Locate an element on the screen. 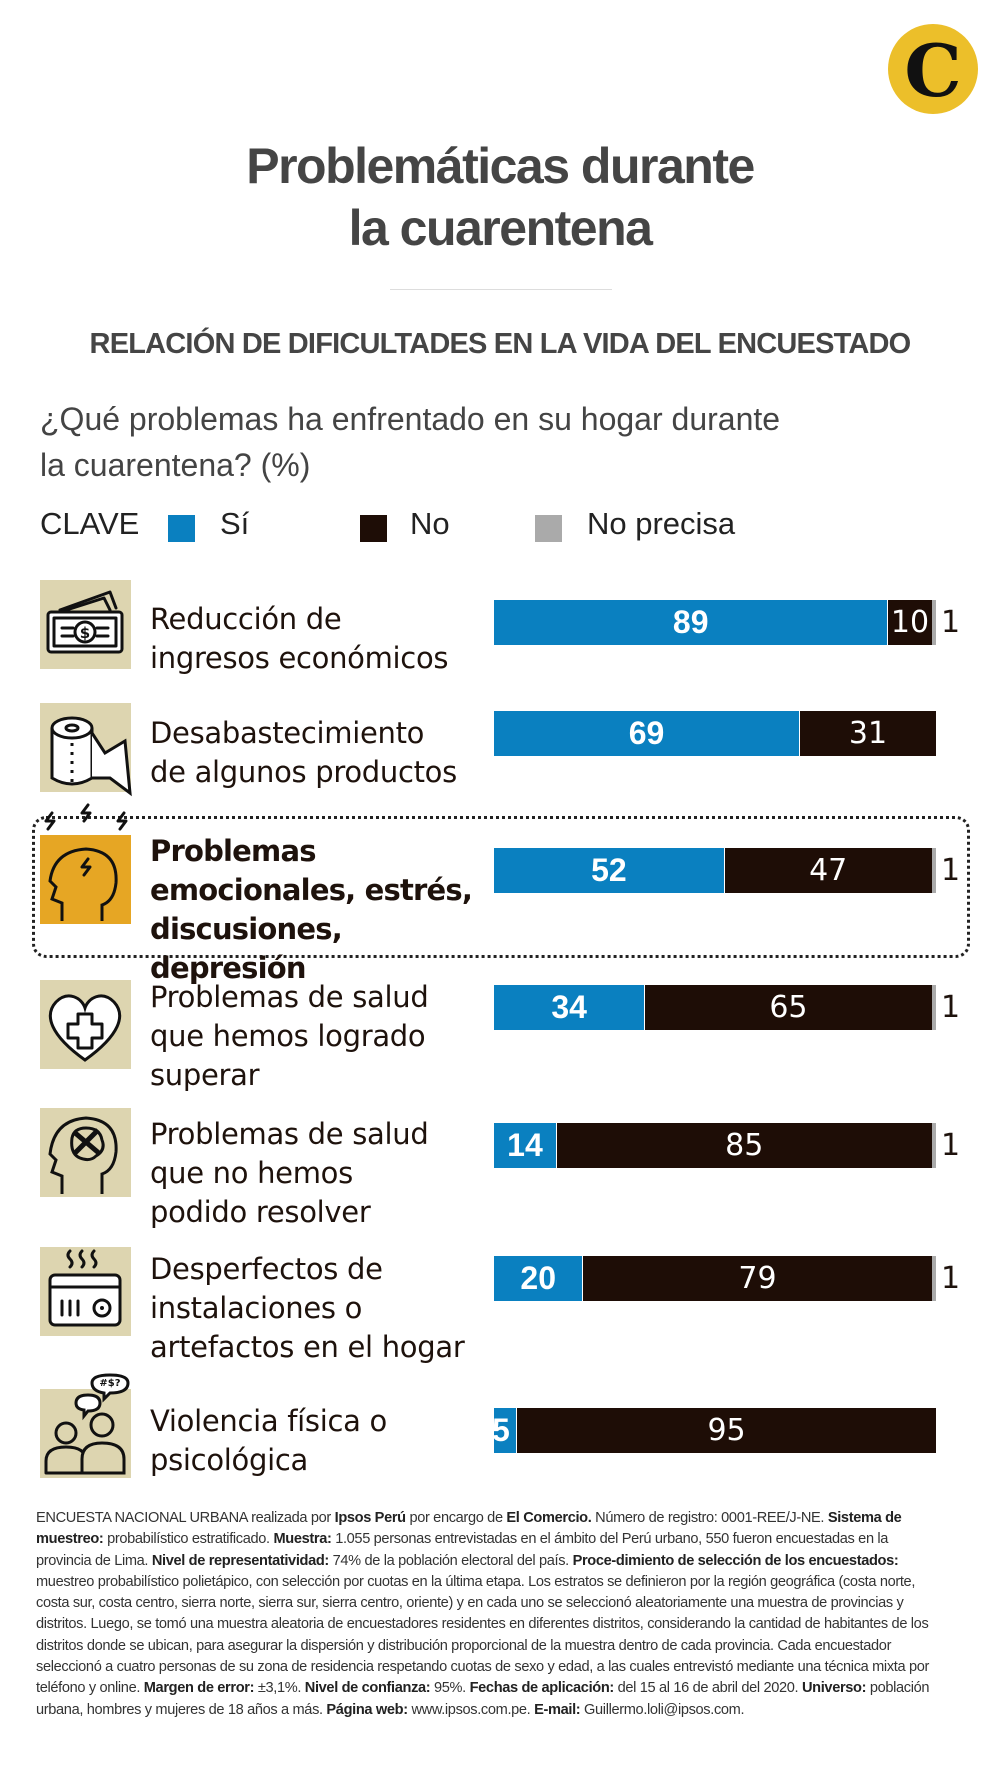 Image resolution: width=1000 pixels, height=1779 pixels. category-label-line: que no hemos is located at coordinates (251, 1173).